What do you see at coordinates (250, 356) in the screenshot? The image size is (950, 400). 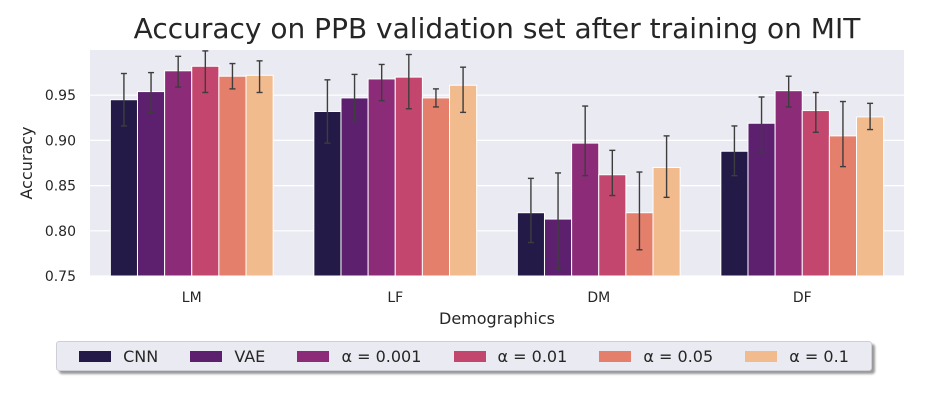 I see `legend-label: VAE` at bounding box center [250, 356].